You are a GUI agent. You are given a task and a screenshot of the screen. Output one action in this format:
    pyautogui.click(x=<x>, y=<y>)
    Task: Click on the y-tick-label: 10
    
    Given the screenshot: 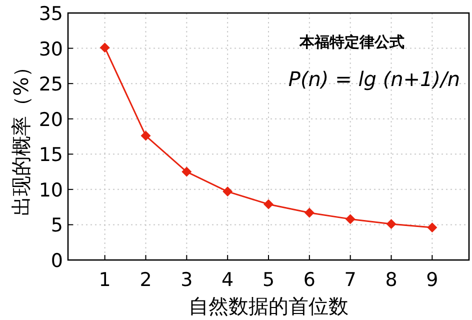 What is the action you would take?
    pyautogui.click(x=50, y=190)
    